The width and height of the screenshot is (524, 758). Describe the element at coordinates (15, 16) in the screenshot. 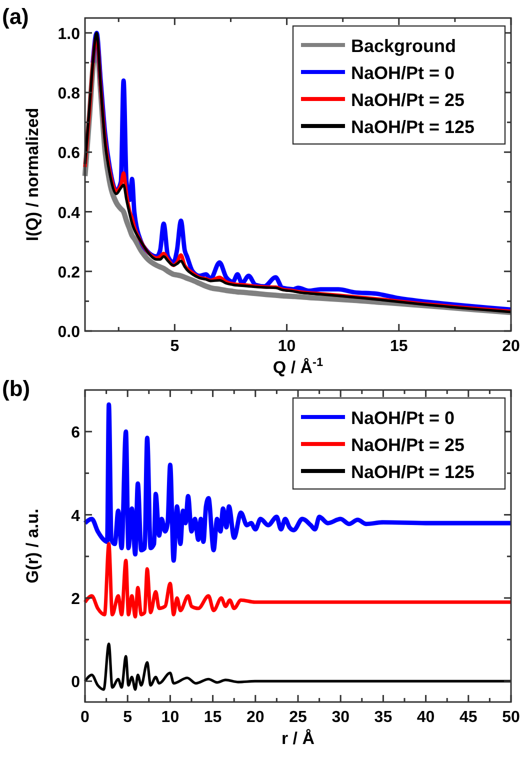

I see `chart-title: (a)` at that location.